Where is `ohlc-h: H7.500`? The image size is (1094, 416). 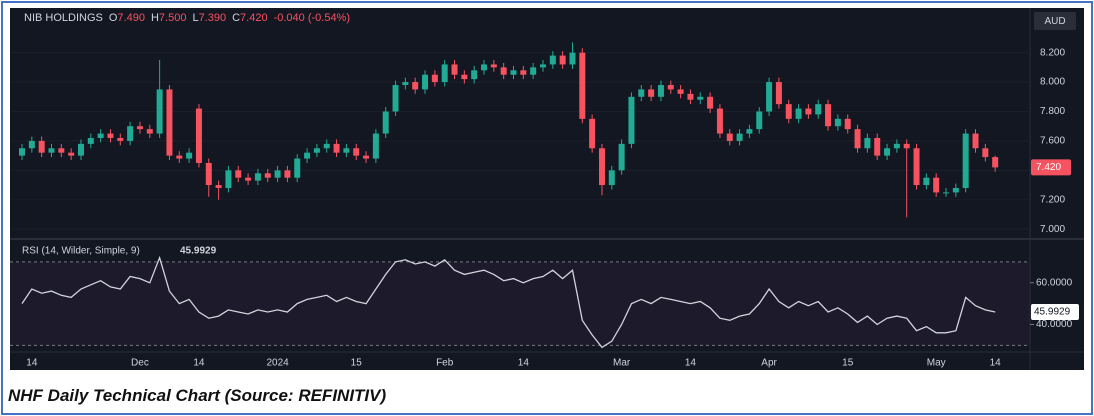 ohlc-h: H7.500 is located at coordinates (168, 18).